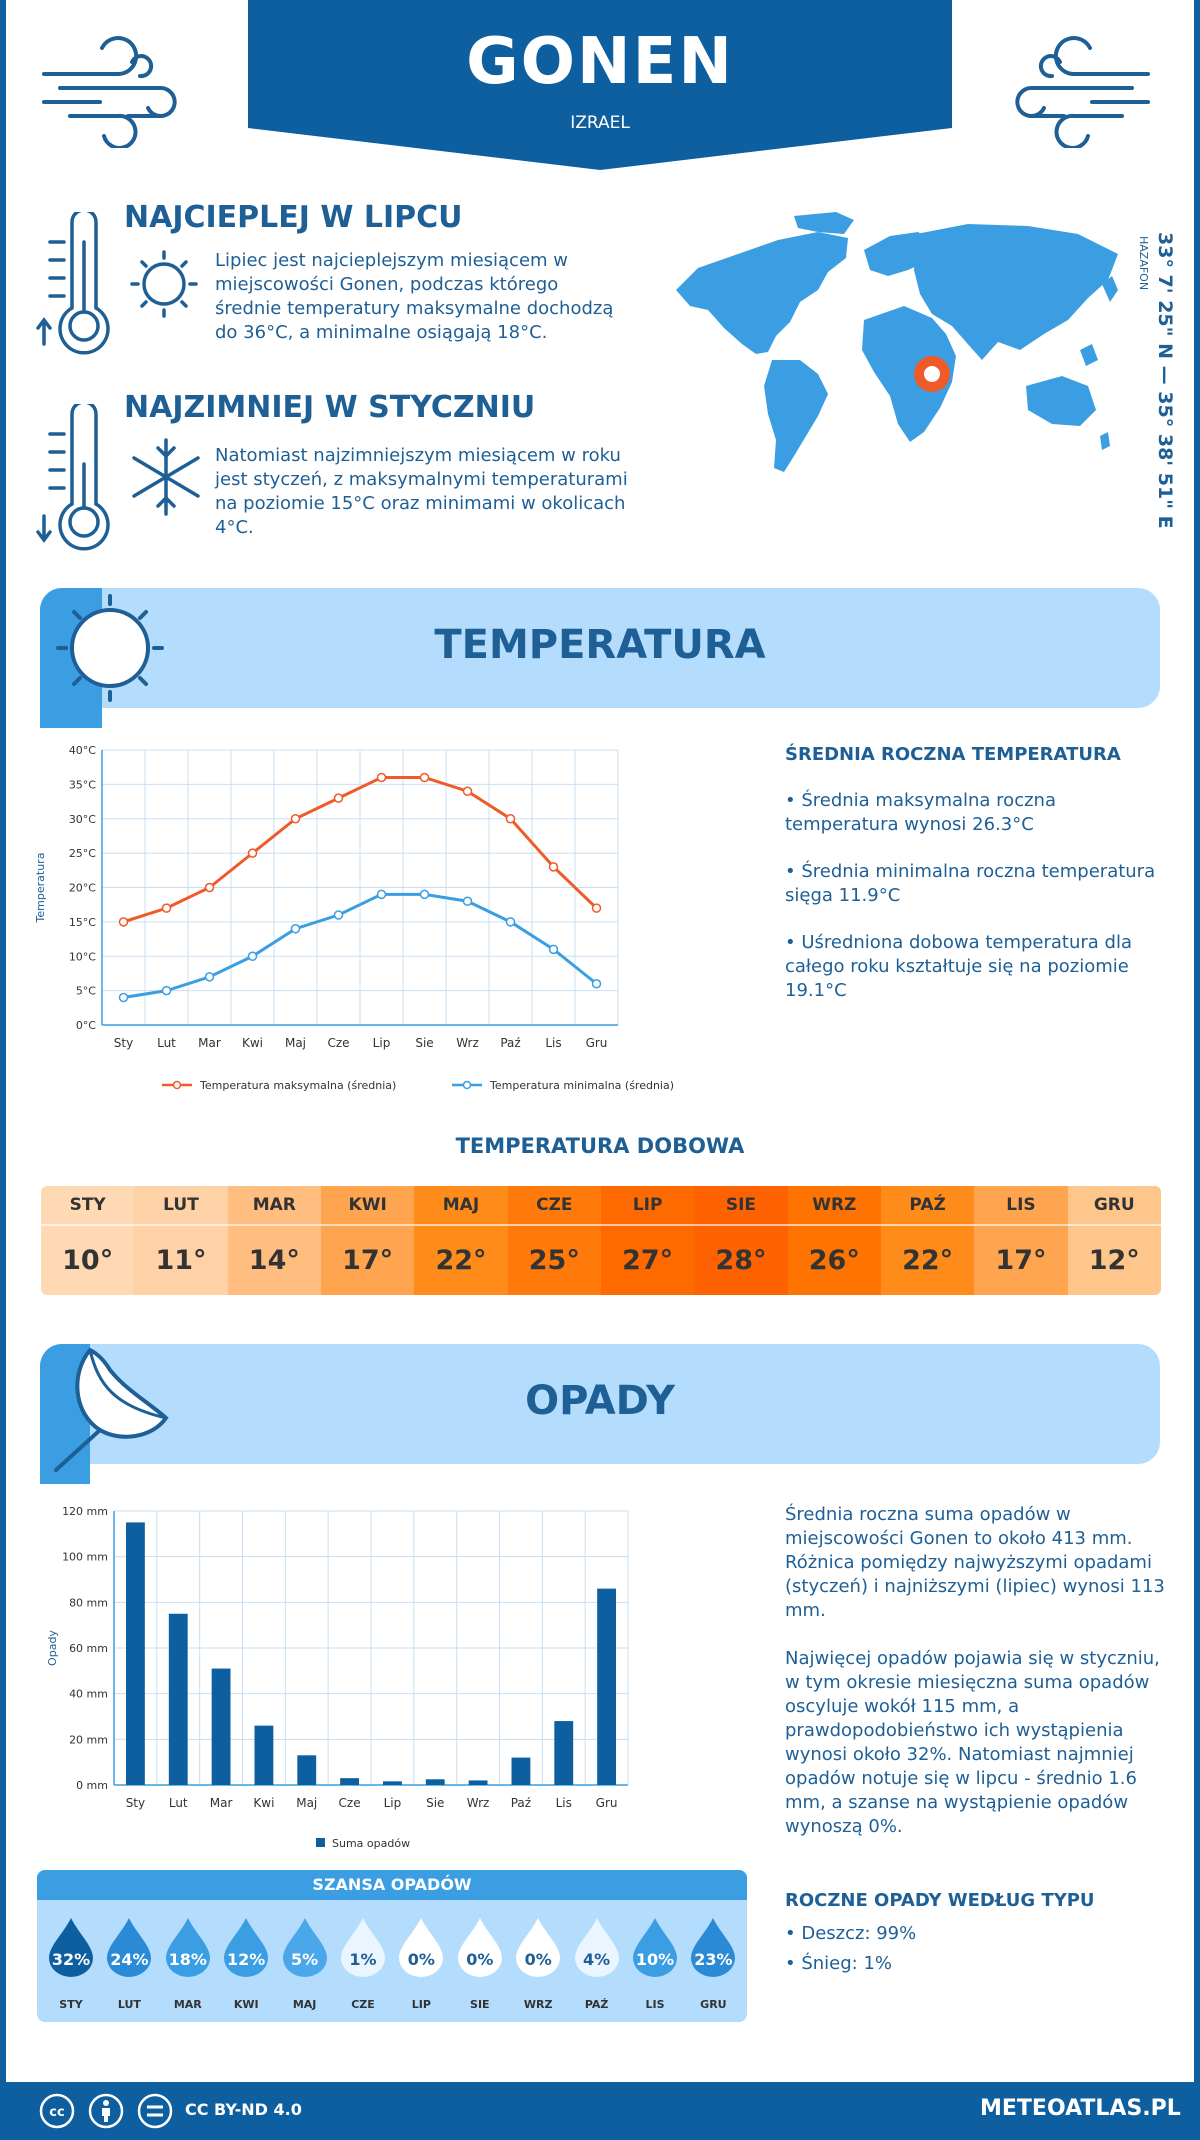 The width and height of the screenshot is (1200, 2140). Describe the element at coordinates (82, 784) in the screenshot. I see `y-tick-label: 35°C` at that location.